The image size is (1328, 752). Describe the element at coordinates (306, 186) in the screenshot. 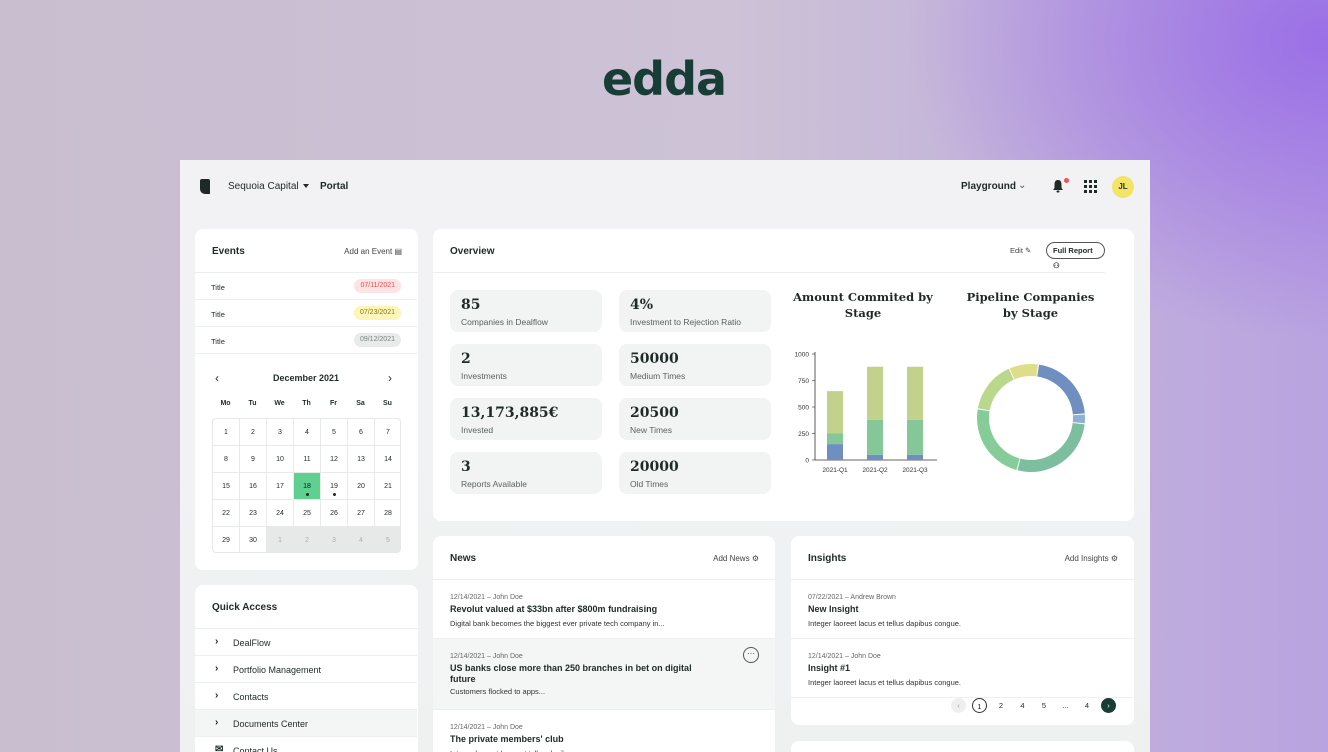

I see `caret-down-icon` at that location.